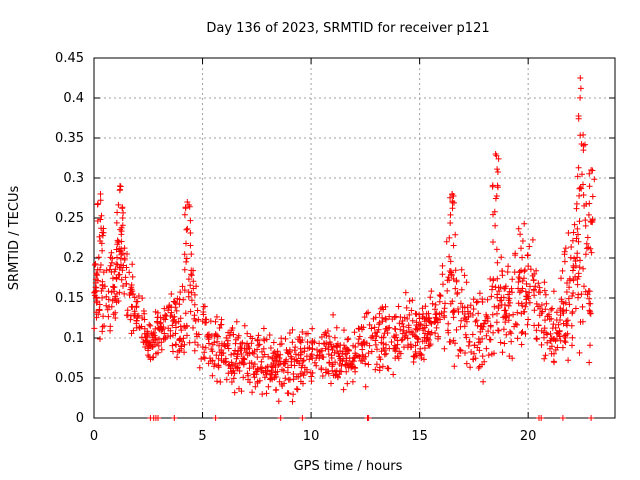 The height and width of the screenshot is (480, 640). I want to click on y-axis-label: SRMTID / TECUs, so click(14, 238).